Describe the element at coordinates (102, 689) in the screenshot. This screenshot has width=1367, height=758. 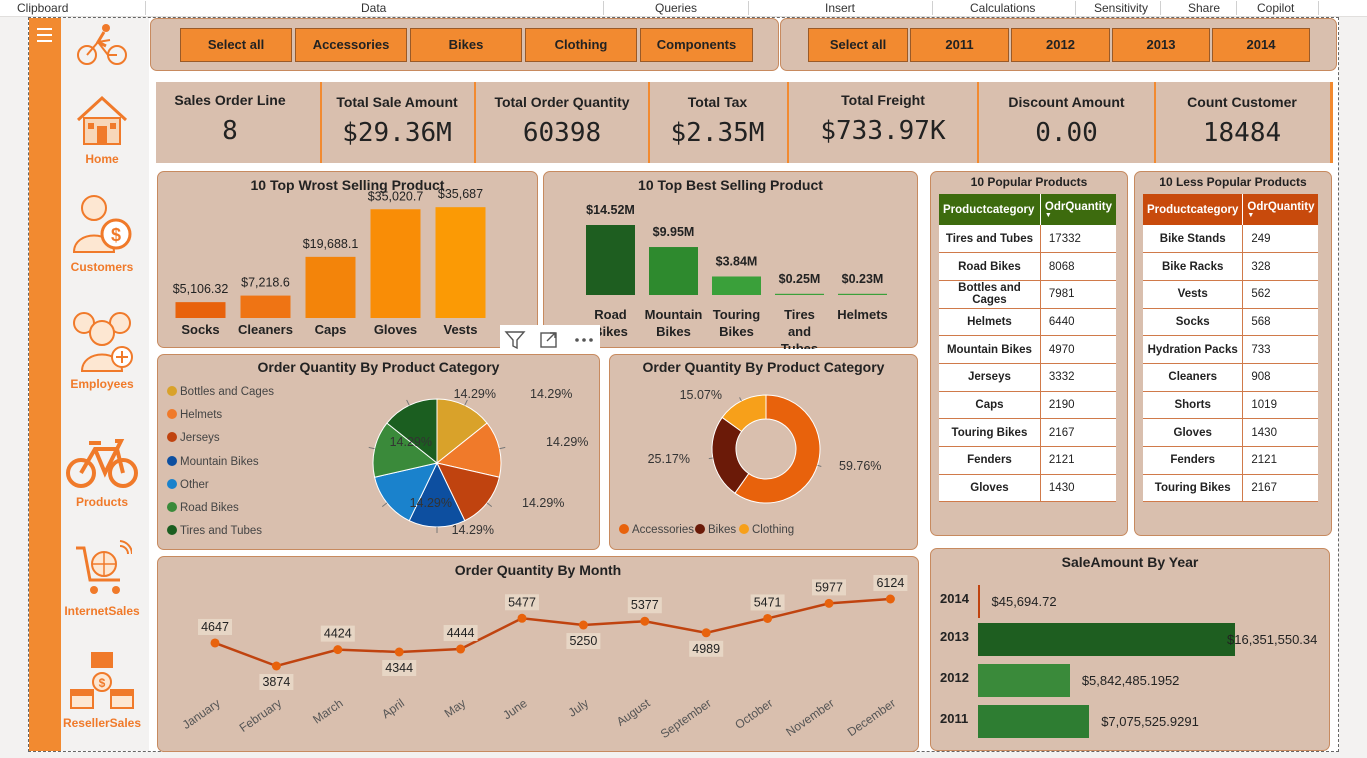
I see `nav-resellersales: $ ResellerSales` at that location.